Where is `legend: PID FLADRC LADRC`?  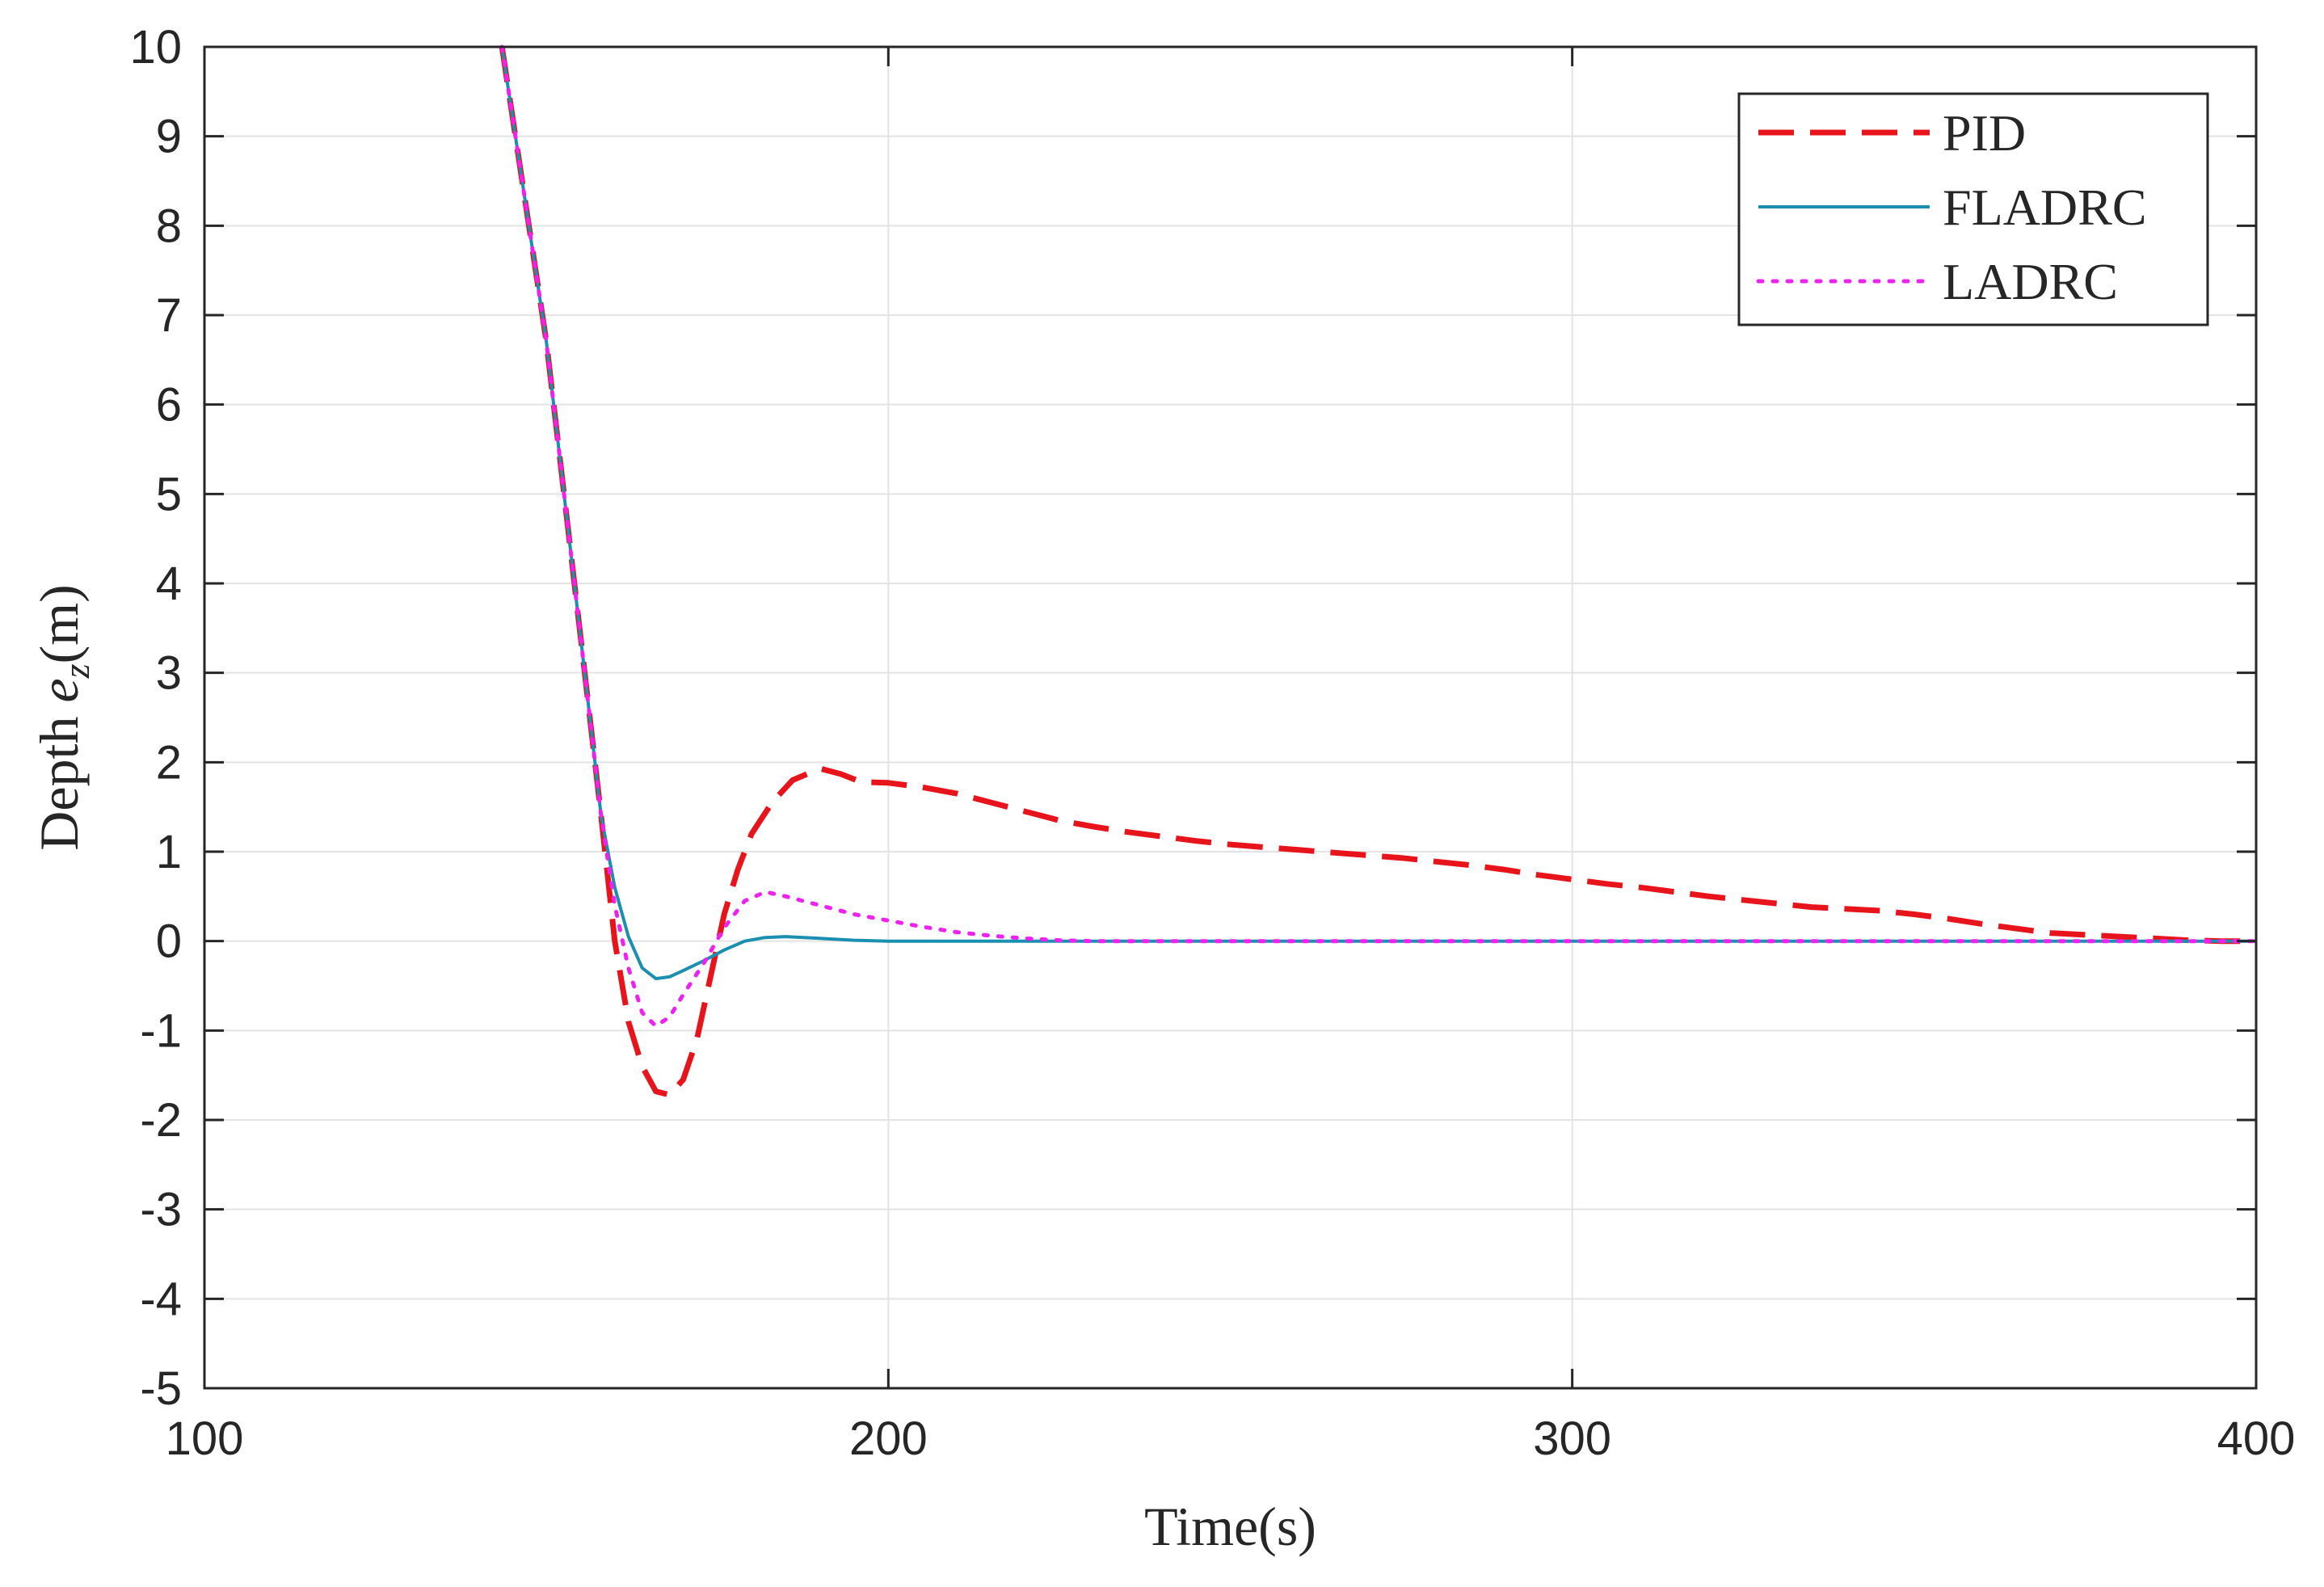
legend: PID FLADRC LADRC is located at coordinates (1973, 209).